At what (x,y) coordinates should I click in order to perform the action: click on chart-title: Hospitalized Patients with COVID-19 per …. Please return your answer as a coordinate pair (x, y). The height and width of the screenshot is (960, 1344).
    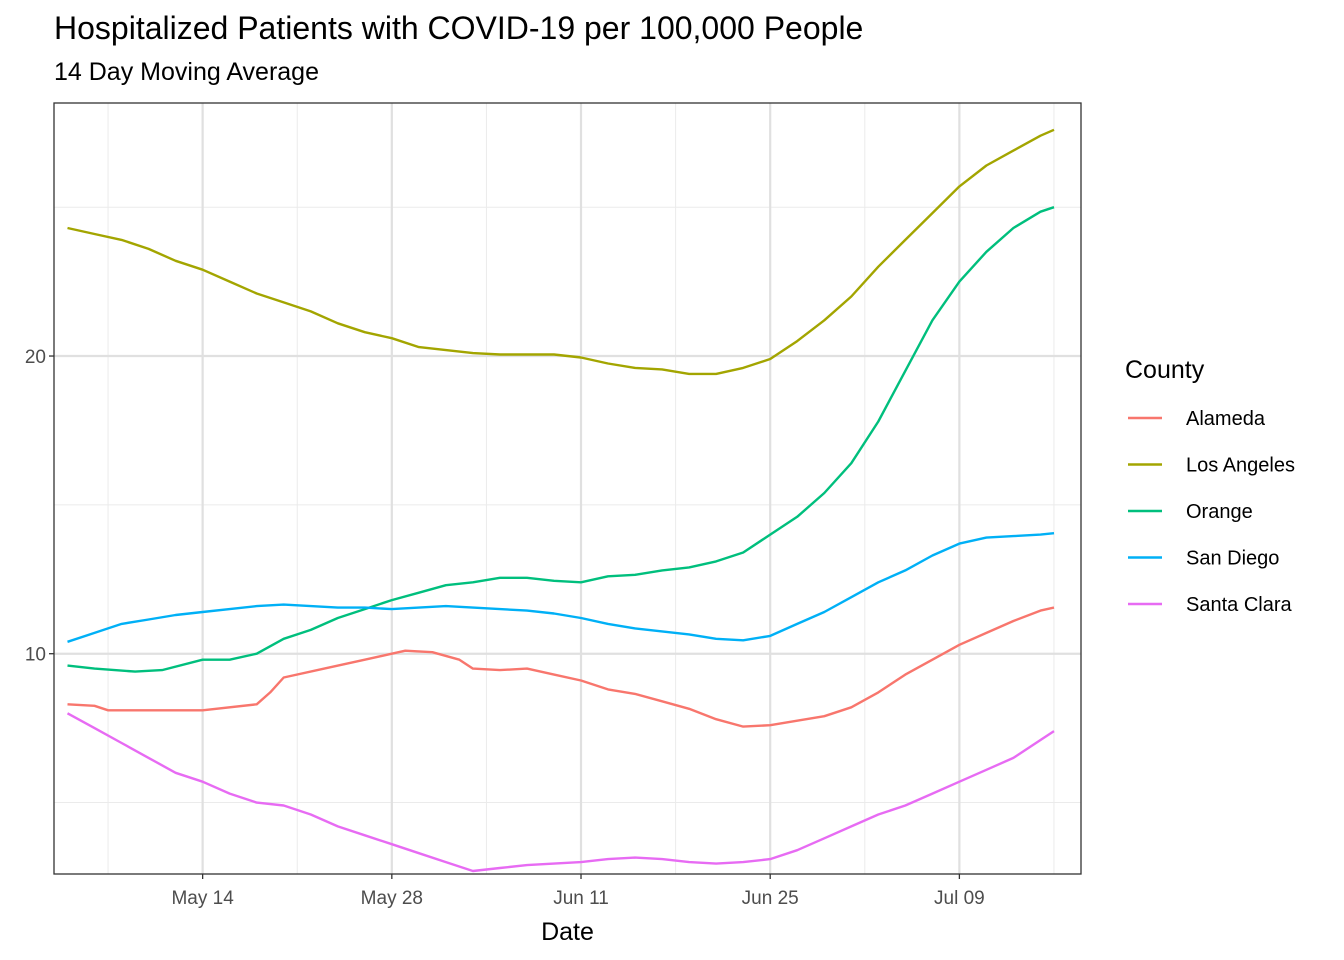
    Looking at the image, I should click on (459, 28).